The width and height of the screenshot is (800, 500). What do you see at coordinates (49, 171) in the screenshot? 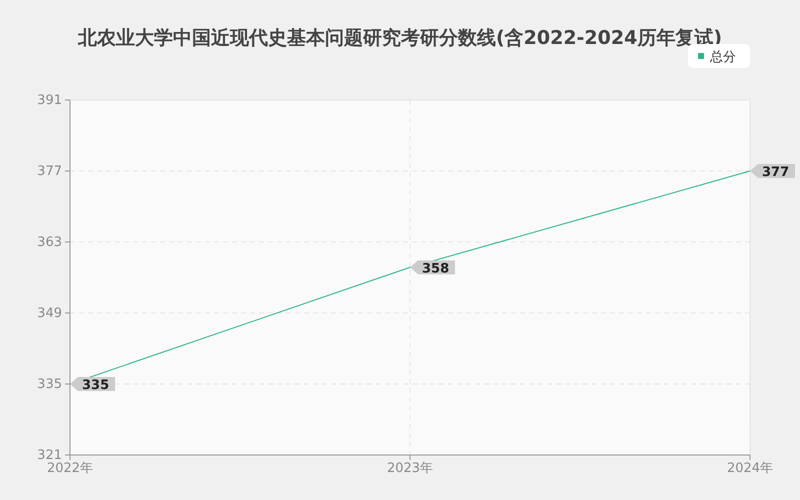
I see `y-tick-label: 377` at bounding box center [49, 171].